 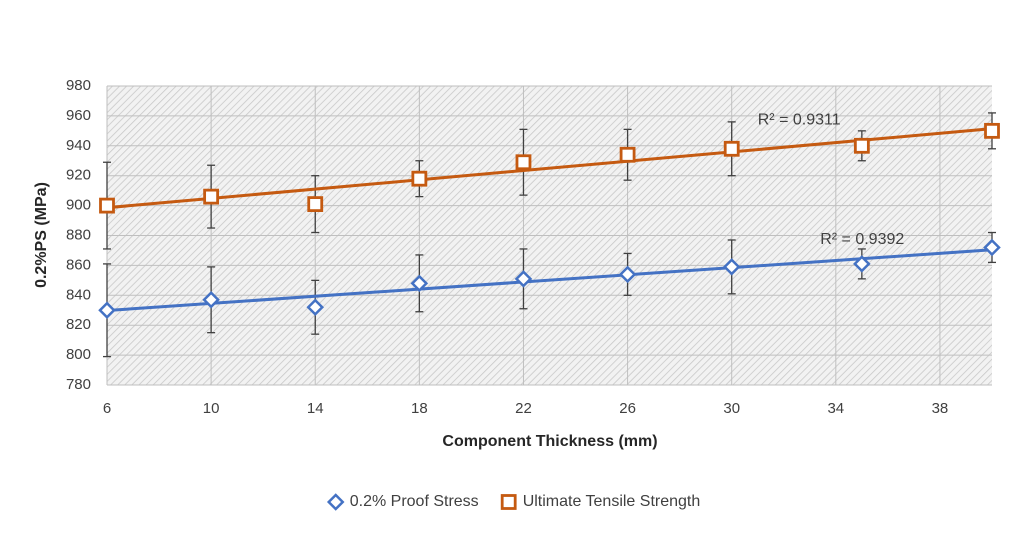 I want to click on y-tick-label: 820, so click(x=78, y=324).